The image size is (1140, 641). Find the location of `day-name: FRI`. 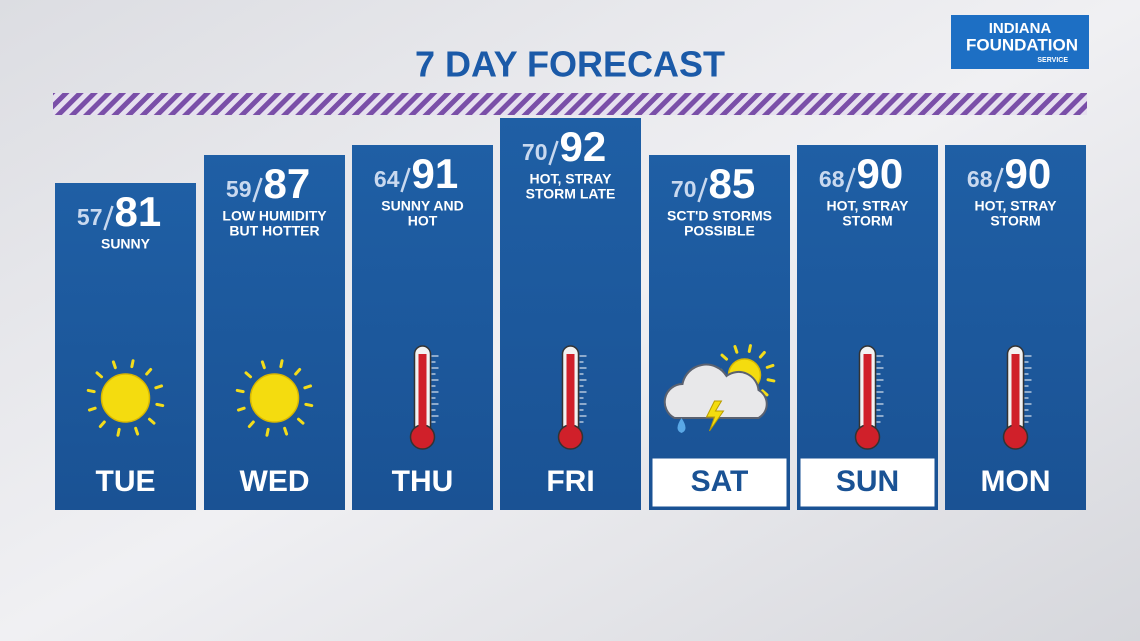

day-name: FRI is located at coordinates (570, 481).